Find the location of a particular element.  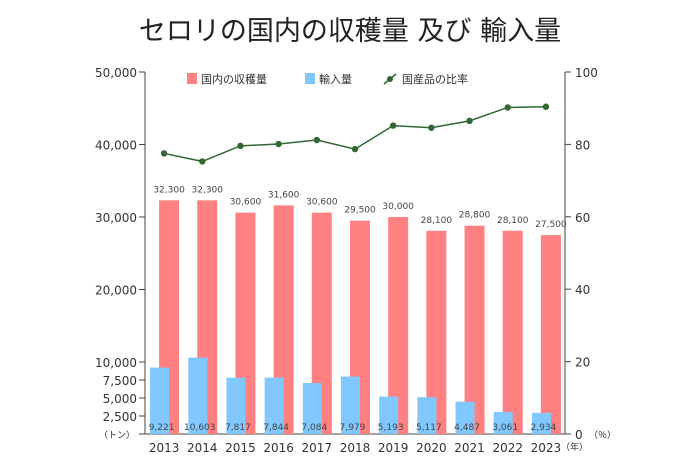

ratio-line-path is located at coordinates (354, 134).